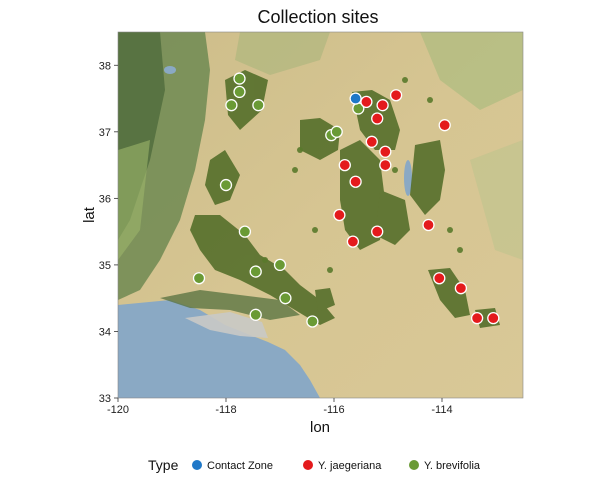 This screenshot has height=500, width=600. What do you see at coordinates (105, 133) in the screenshot?
I see `y-tick-label: 37` at bounding box center [105, 133].